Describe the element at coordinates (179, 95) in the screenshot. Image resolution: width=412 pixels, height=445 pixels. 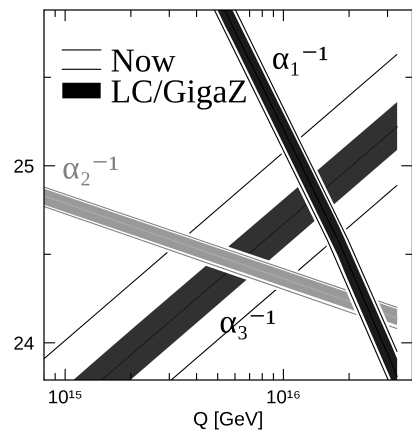
I see `legend-label: LC/GigaZ` at that location.